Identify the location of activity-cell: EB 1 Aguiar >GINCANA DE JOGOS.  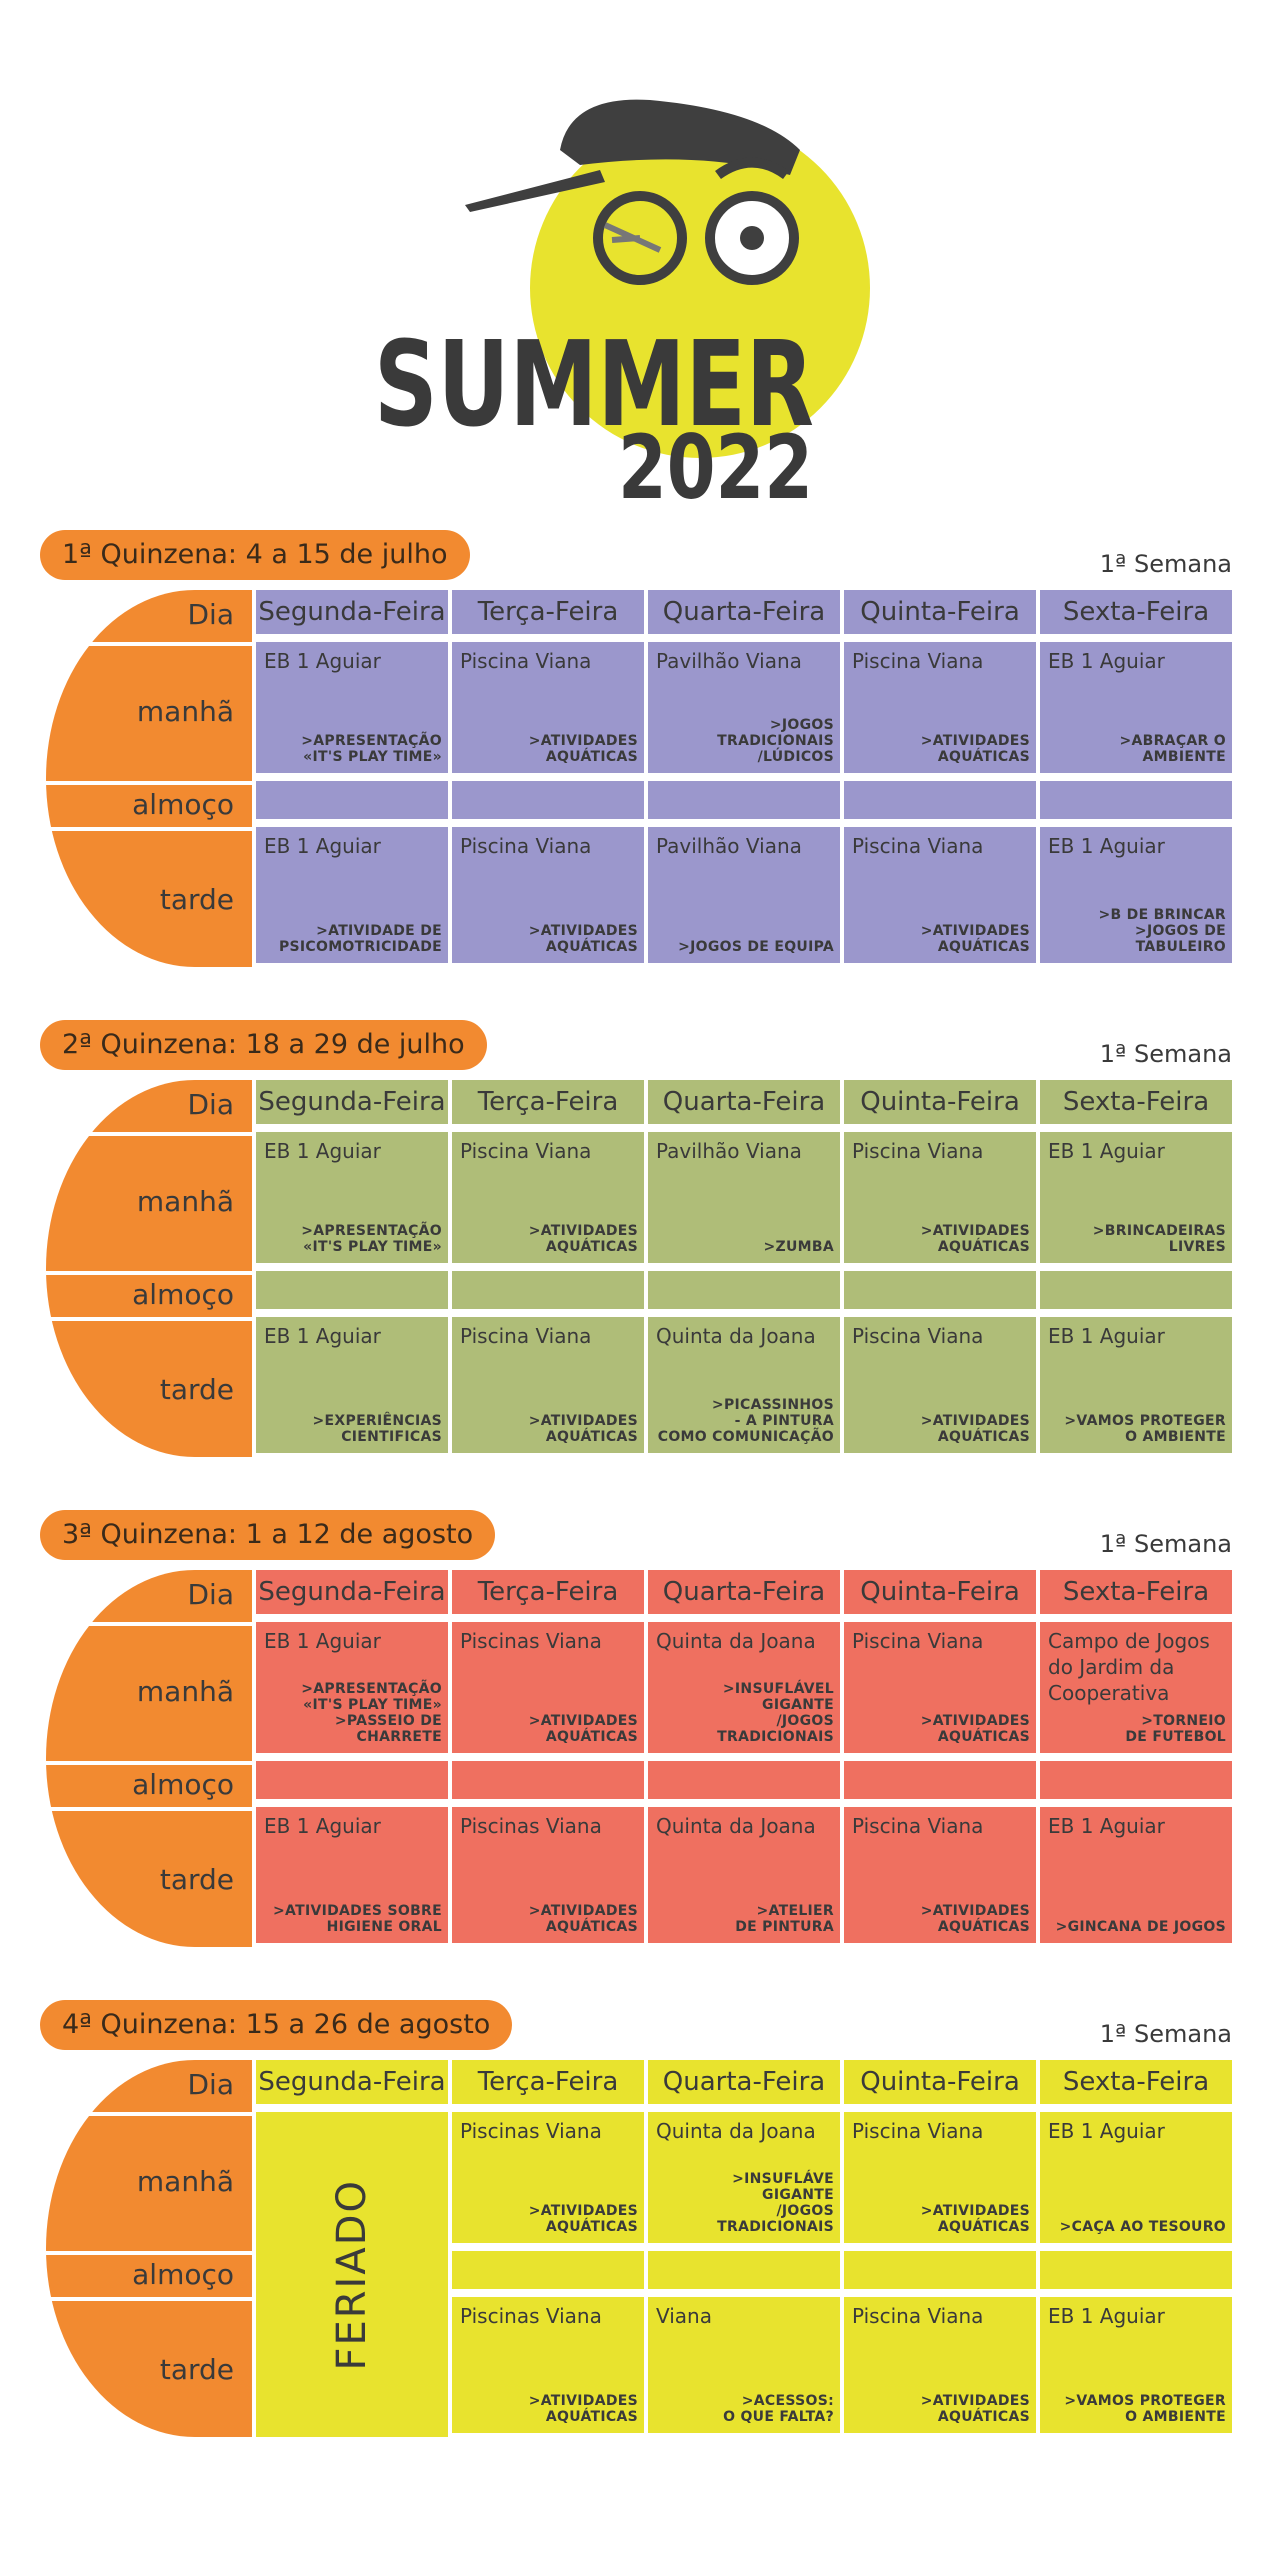
(1136, 1875).